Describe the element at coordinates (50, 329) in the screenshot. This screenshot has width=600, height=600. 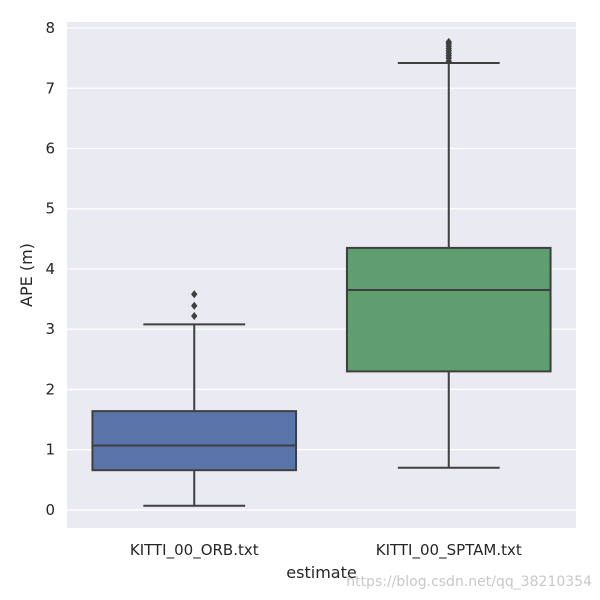
I see `y-tick-label: 3` at that location.